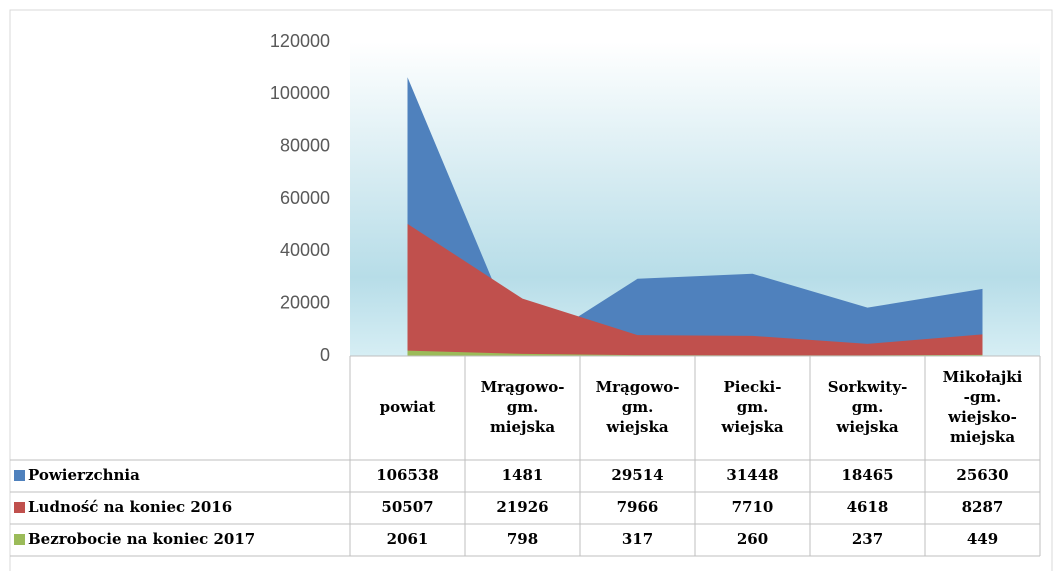 This screenshot has width=1060, height=571. Describe the element at coordinates (130, 507) in the screenshot. I see `legend-label: Ludność na koniec 2016` at that location.